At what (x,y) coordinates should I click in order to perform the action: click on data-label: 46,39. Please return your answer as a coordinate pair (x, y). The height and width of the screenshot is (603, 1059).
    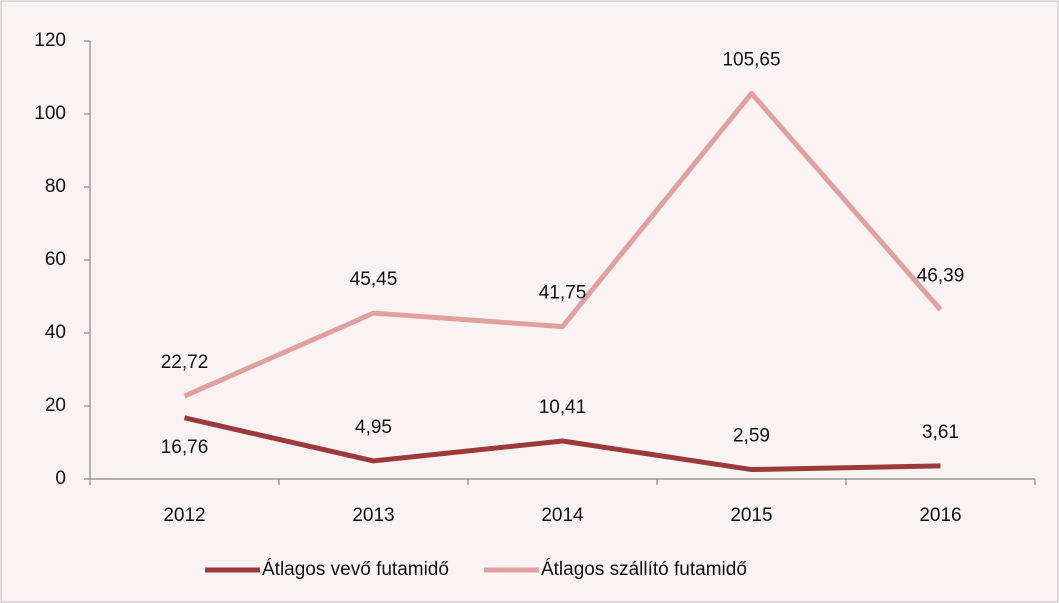
    Looking at the image, I should click on (941, 276).